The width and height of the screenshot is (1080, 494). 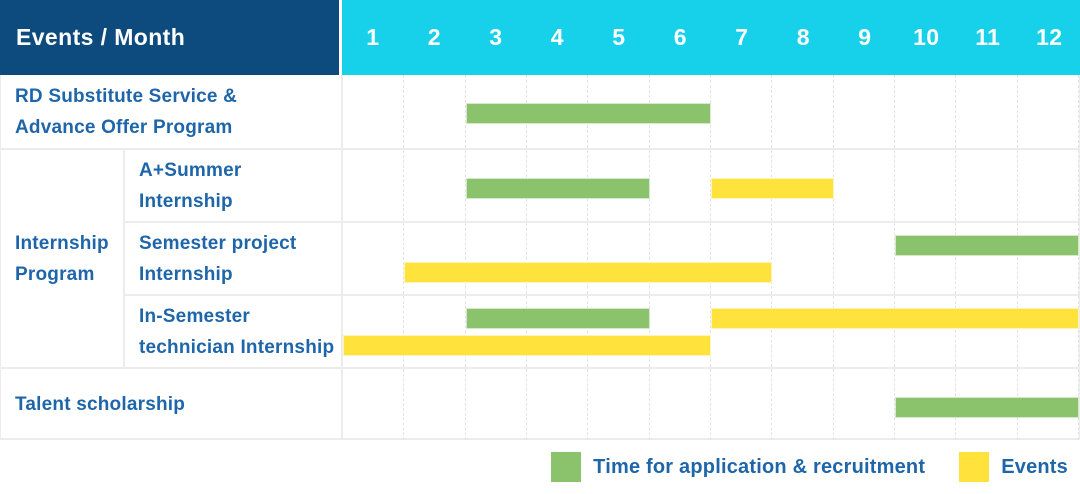 What do you see at coordinates (63, 258) in the screenshot?
I see `group-label-cell: Internship Program` at bounding box center [63, 258].